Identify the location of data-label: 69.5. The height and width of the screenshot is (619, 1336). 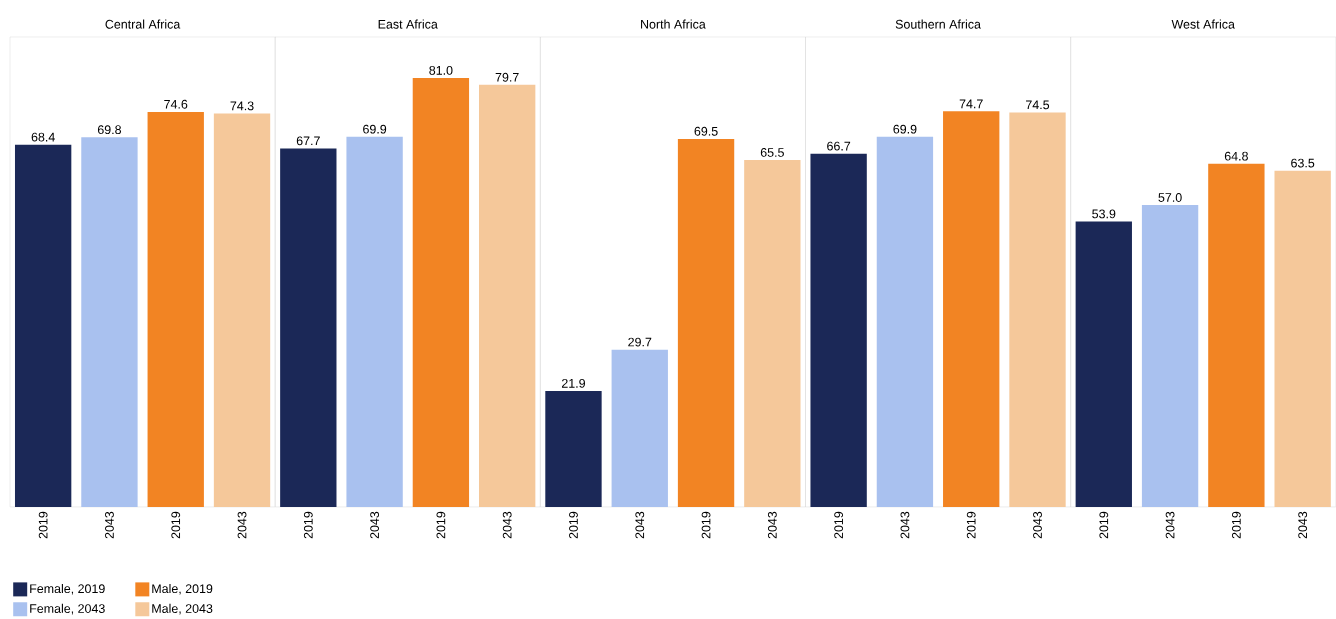
(706, 131).